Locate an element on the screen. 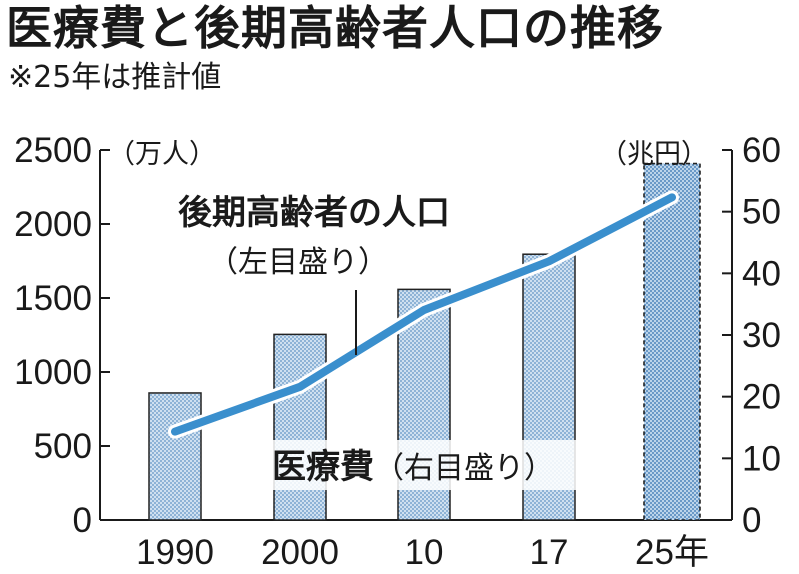 The image size is (799, 574). bar-series-label-group: 医療費（右目盛り） is located at coordinates (413, 467).